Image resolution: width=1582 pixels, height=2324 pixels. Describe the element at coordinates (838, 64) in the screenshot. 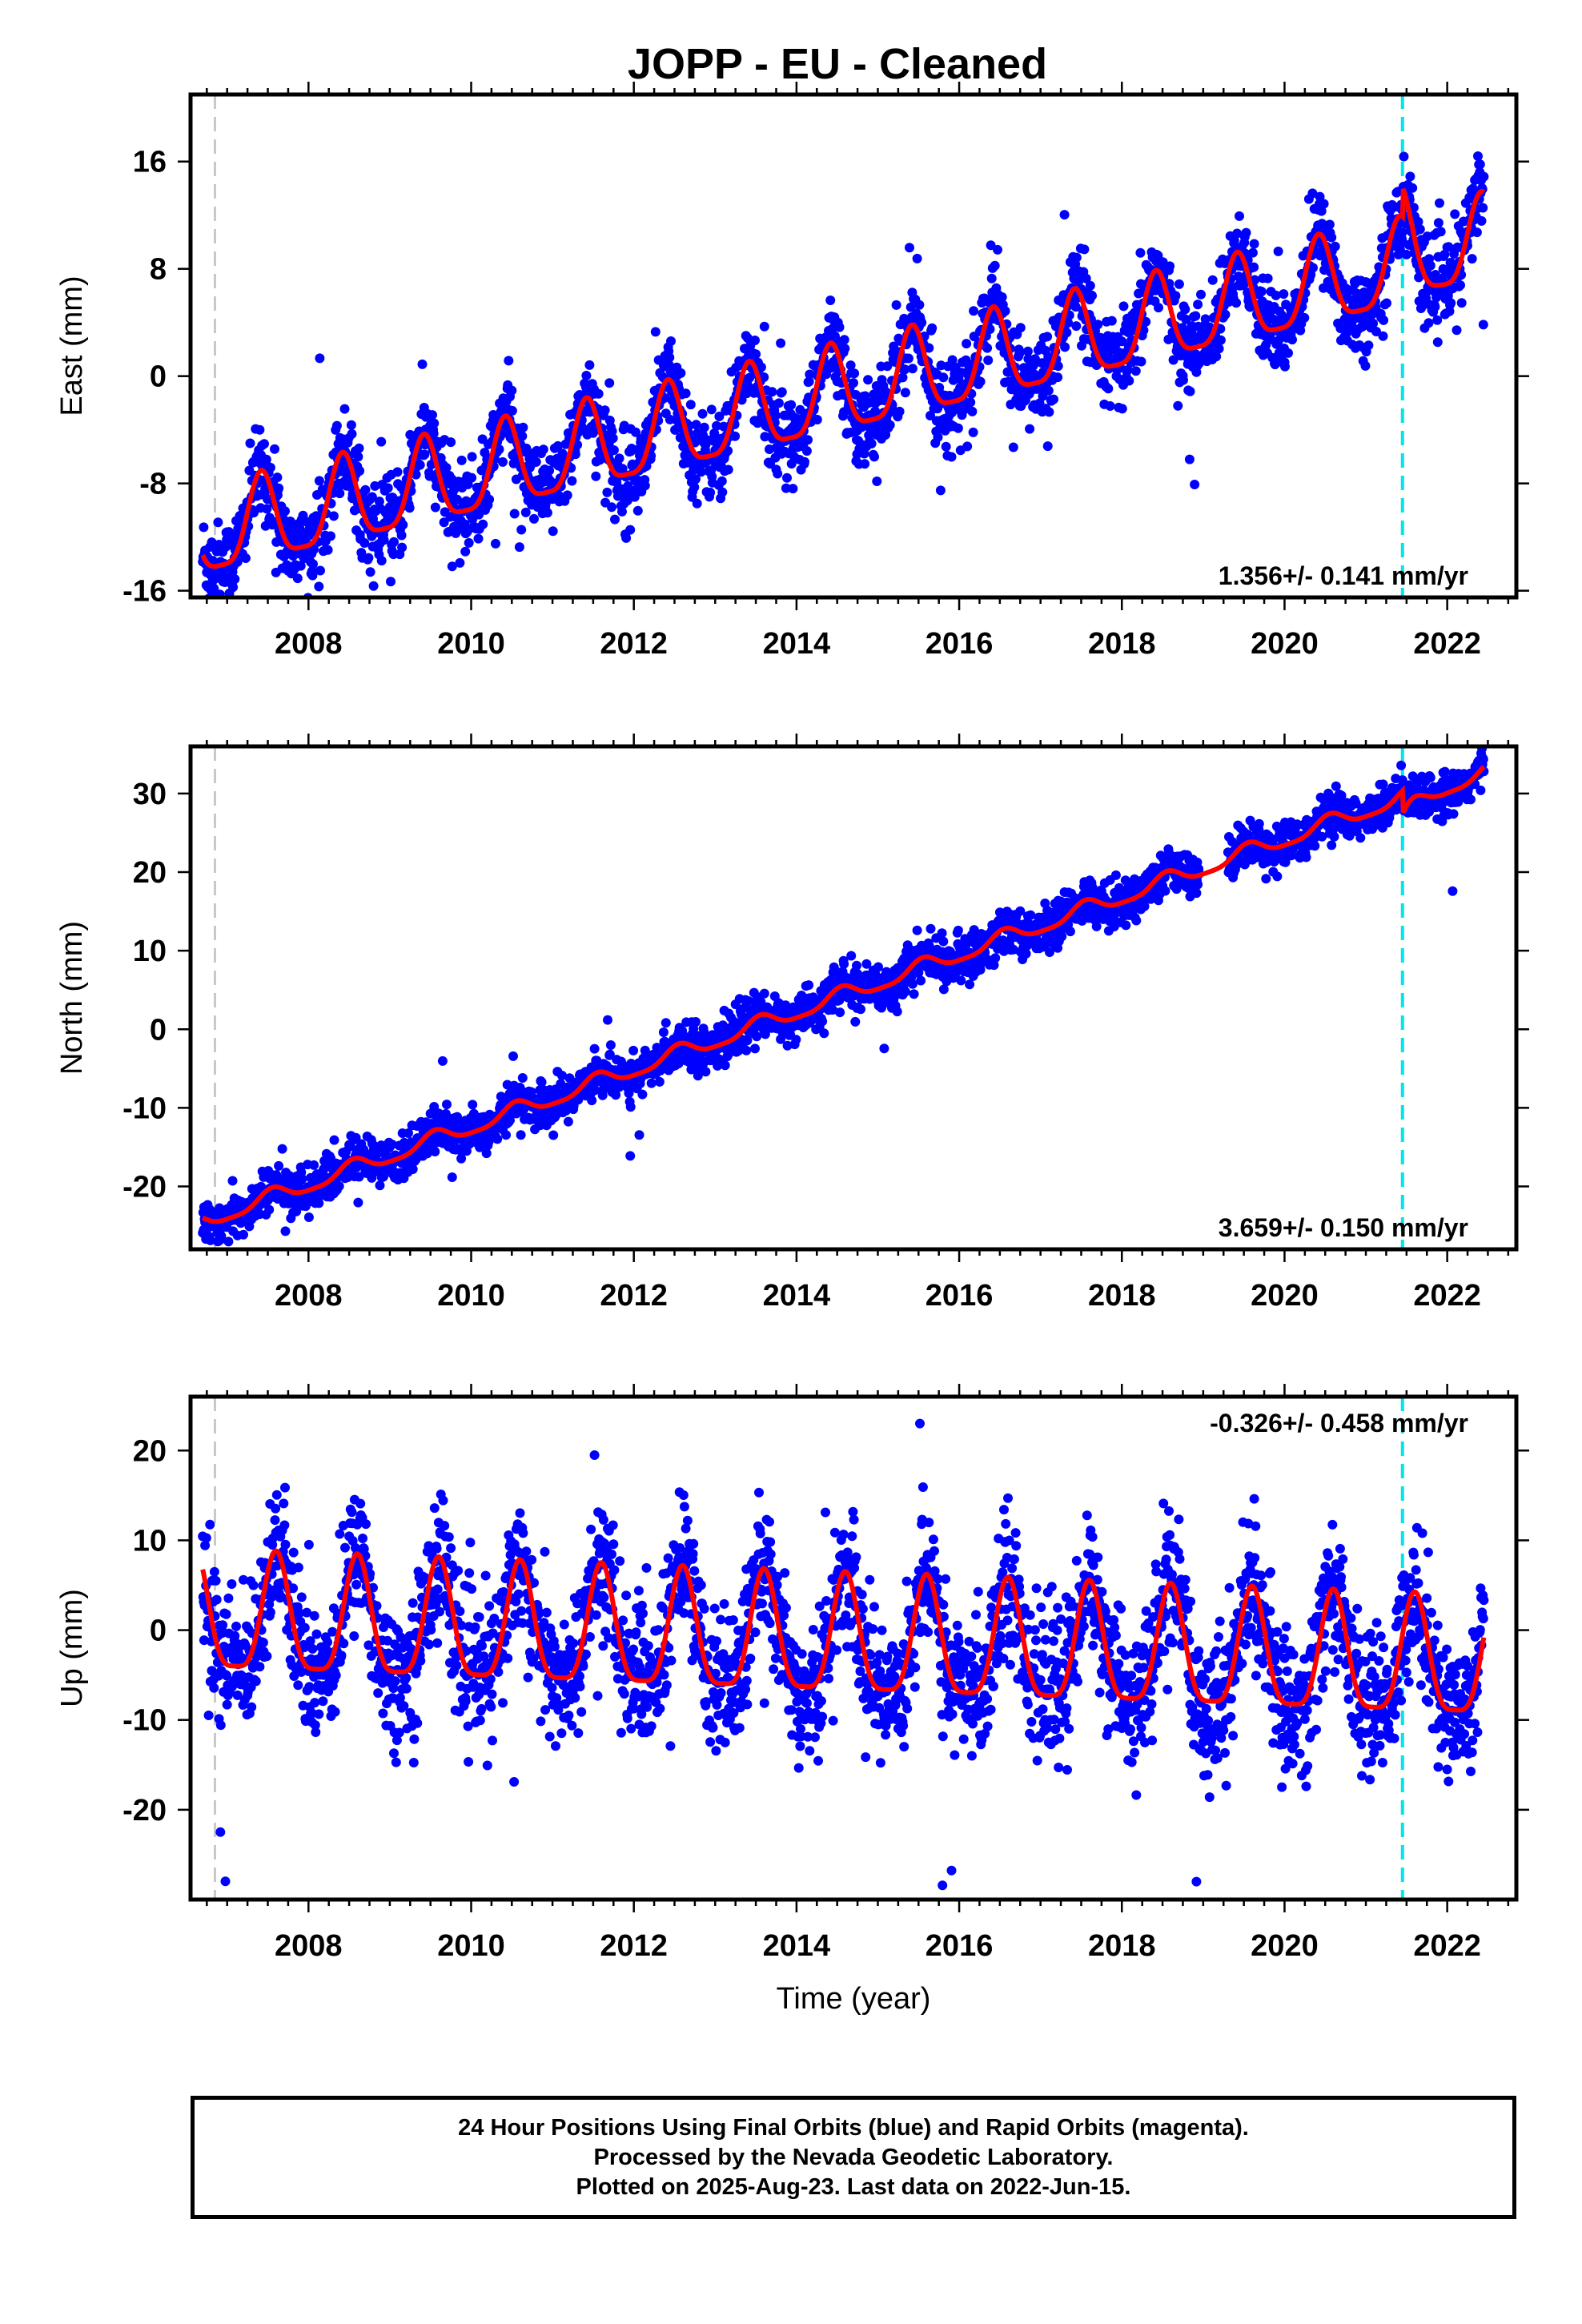

I see `figure-title: JOPP - EU - Cleaned` at that location.